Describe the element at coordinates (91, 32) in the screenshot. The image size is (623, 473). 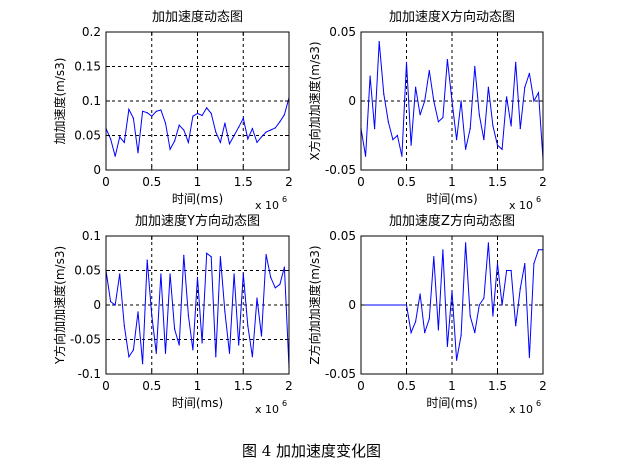
I see `y-tick-label: 0.2` at that location.